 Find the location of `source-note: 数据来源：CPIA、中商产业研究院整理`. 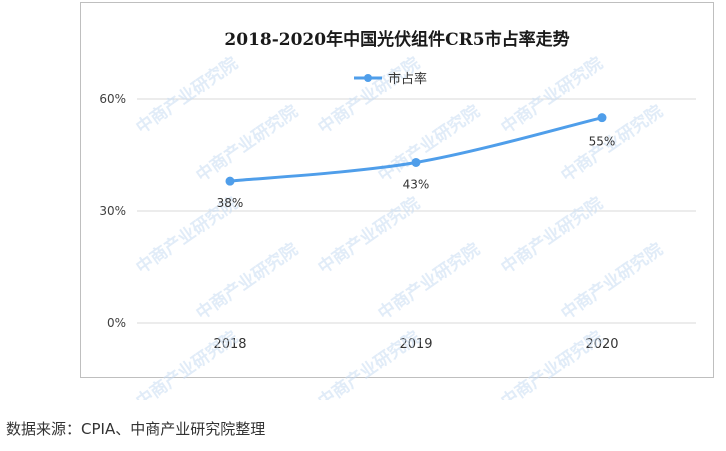

source-note: 数据来源：CPIA、中商产业研究院整理 is located at coordinates (136, 429).